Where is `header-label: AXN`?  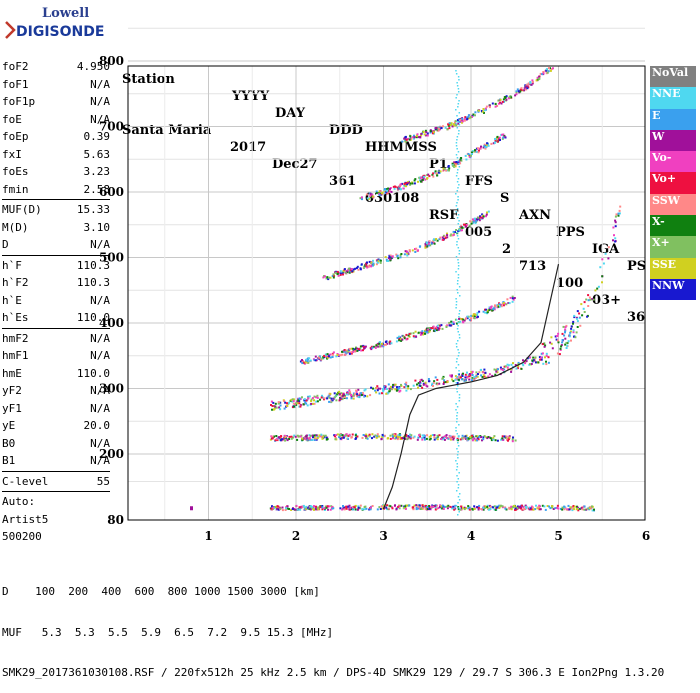 header-label: AXN is located at coordinates (535, 215).